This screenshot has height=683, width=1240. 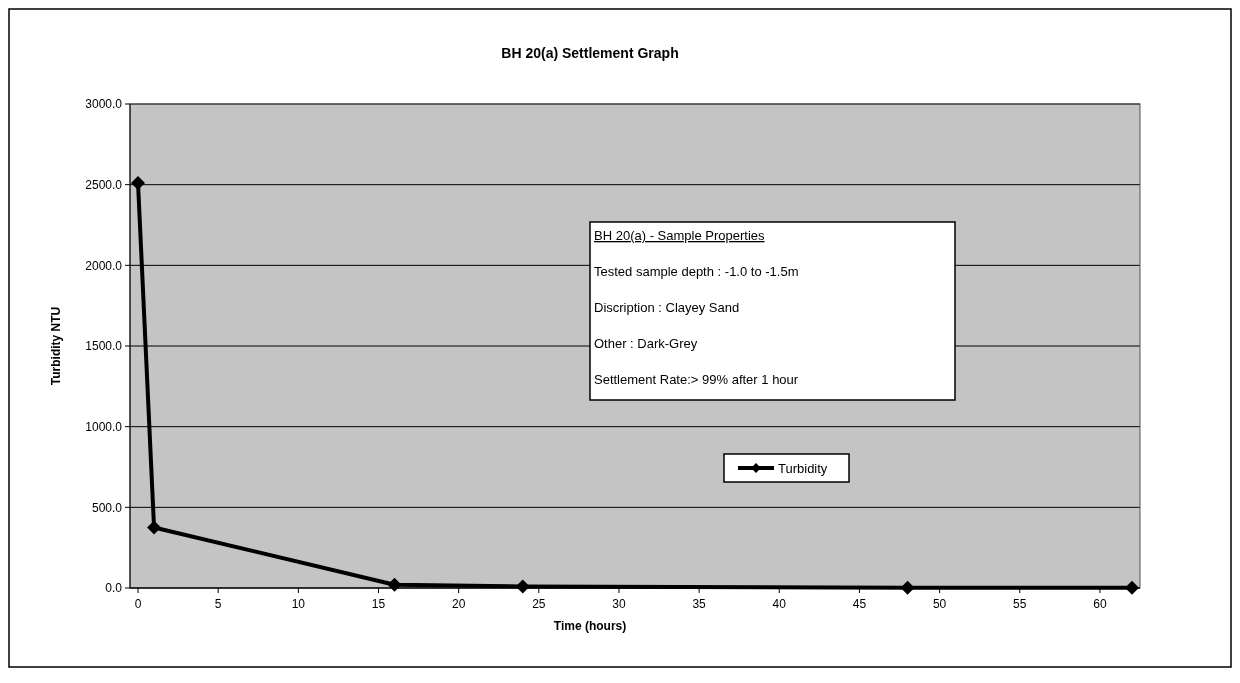 I want to click on annotation: Other : Dark-Grey, so click(x=646, y=343).